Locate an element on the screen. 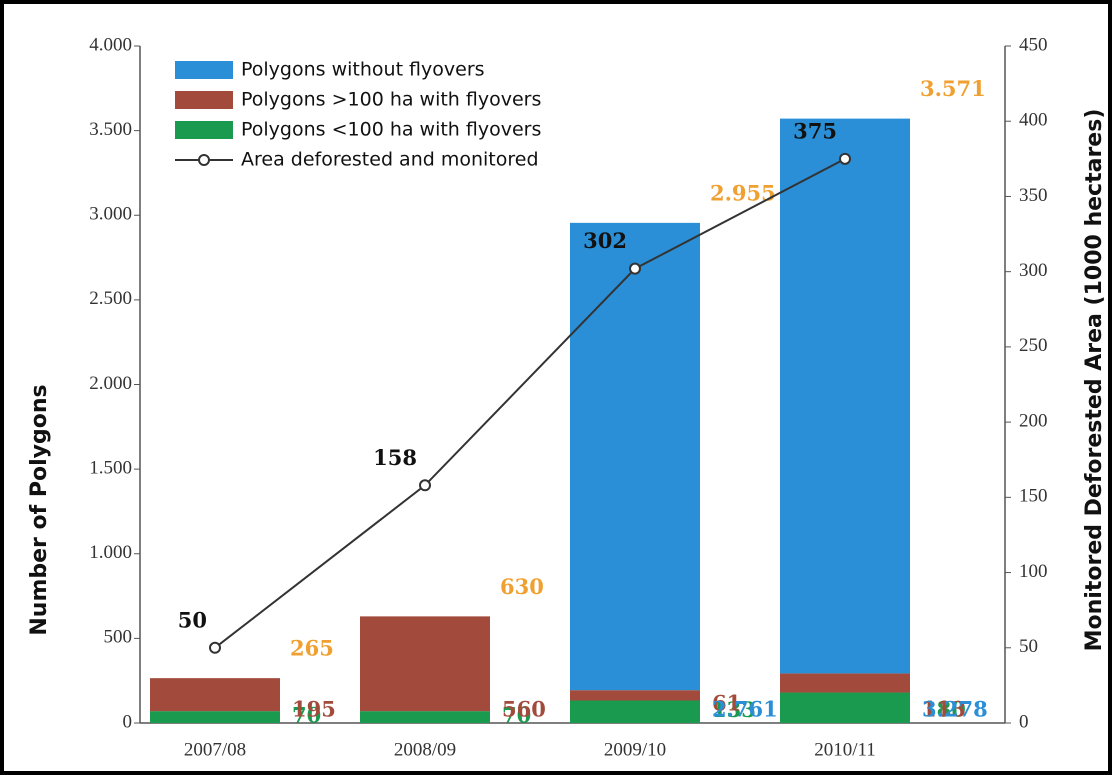 This screenshot has height=775, width=1112. y-tick-label: 2.000 is located at coordinates (110, 383).